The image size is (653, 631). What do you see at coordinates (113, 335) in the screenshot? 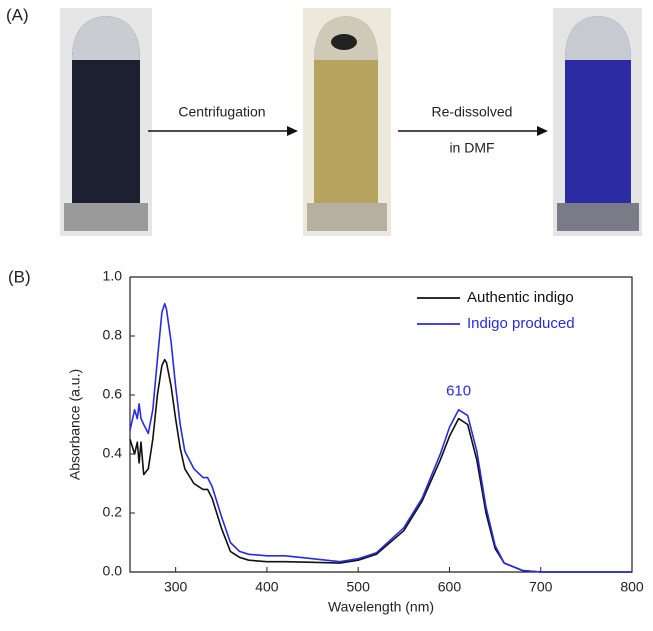
I see `y-tick-label: 0.8` at bounding box center [113, 335].